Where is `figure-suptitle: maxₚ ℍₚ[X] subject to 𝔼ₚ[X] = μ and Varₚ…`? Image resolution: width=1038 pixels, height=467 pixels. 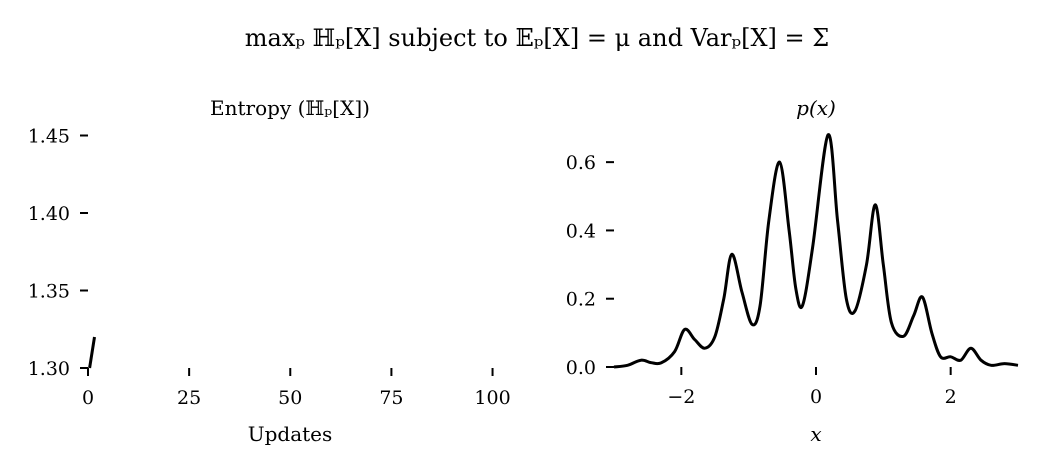
figure-suptitle: maxₚ ℍₚ[X] subject to 𝔼ₚ[X] = μ and Varₚ… is located at coordinates (537, 38).